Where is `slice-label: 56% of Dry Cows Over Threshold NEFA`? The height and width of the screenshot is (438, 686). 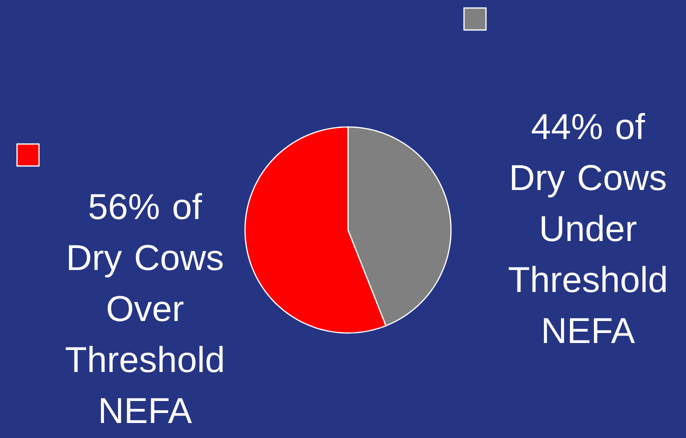 slice-label: 56% of Dry Cows Over Threshold NEFA is located at coordinates (144, 308).